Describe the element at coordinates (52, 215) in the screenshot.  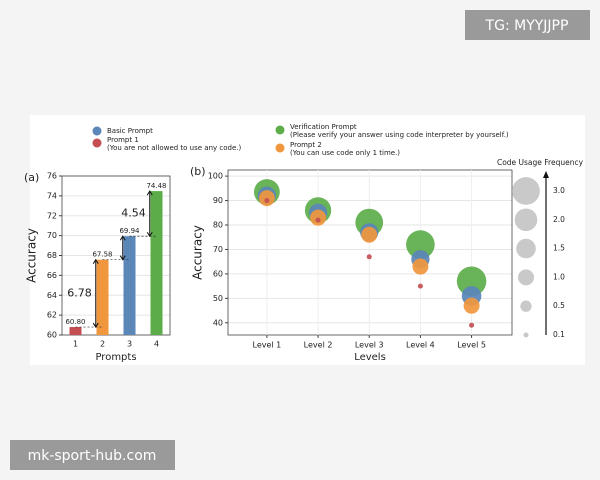
I see `y-tick-label: 72` at that location.